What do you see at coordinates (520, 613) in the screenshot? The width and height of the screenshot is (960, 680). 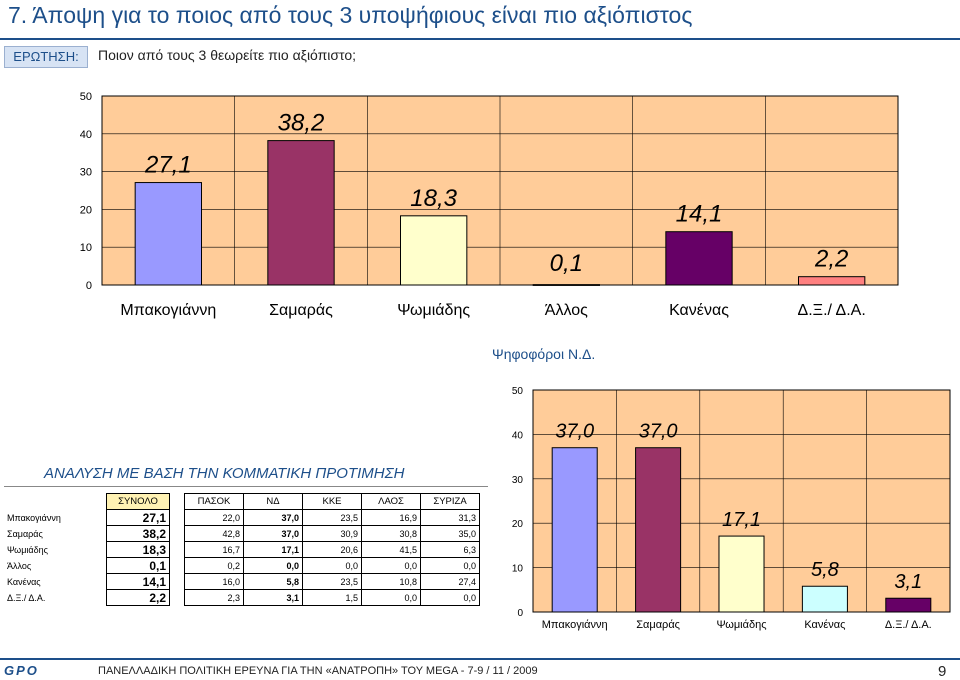 I see `y-tick-label: 0` at bounding box center [520, 613].